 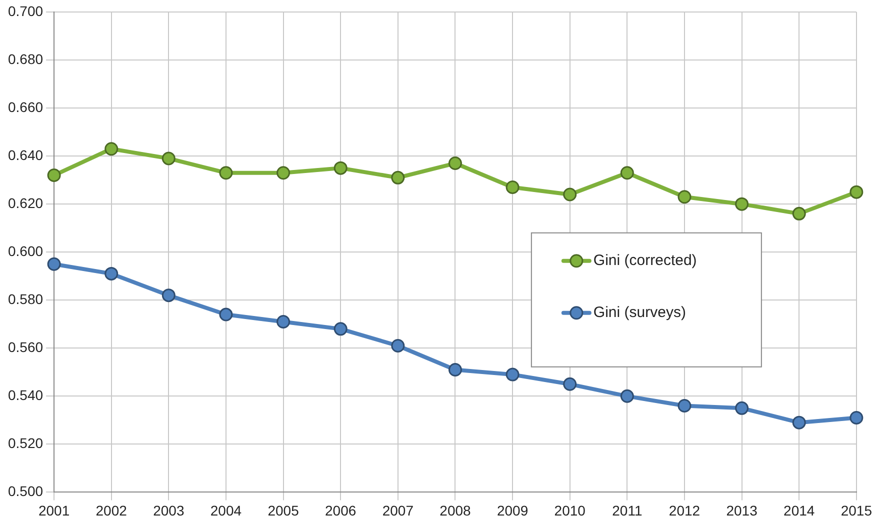 What do you see at coordinates (26, 202) in the screenshot?
I see `y-tick-label: 0.620` at bounding box center [26, 202].